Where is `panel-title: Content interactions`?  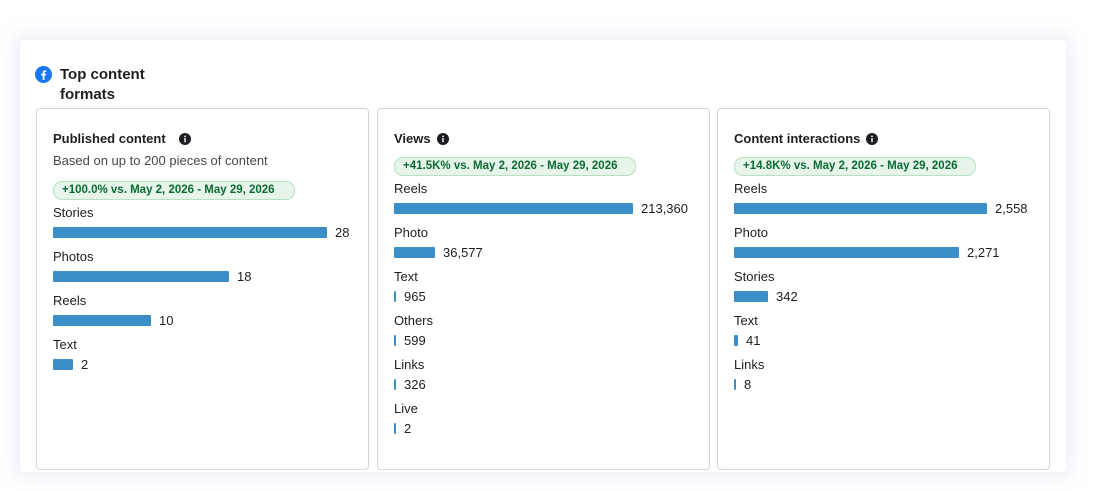 panel-title: Content interactions is located at coordinates (797, 138).